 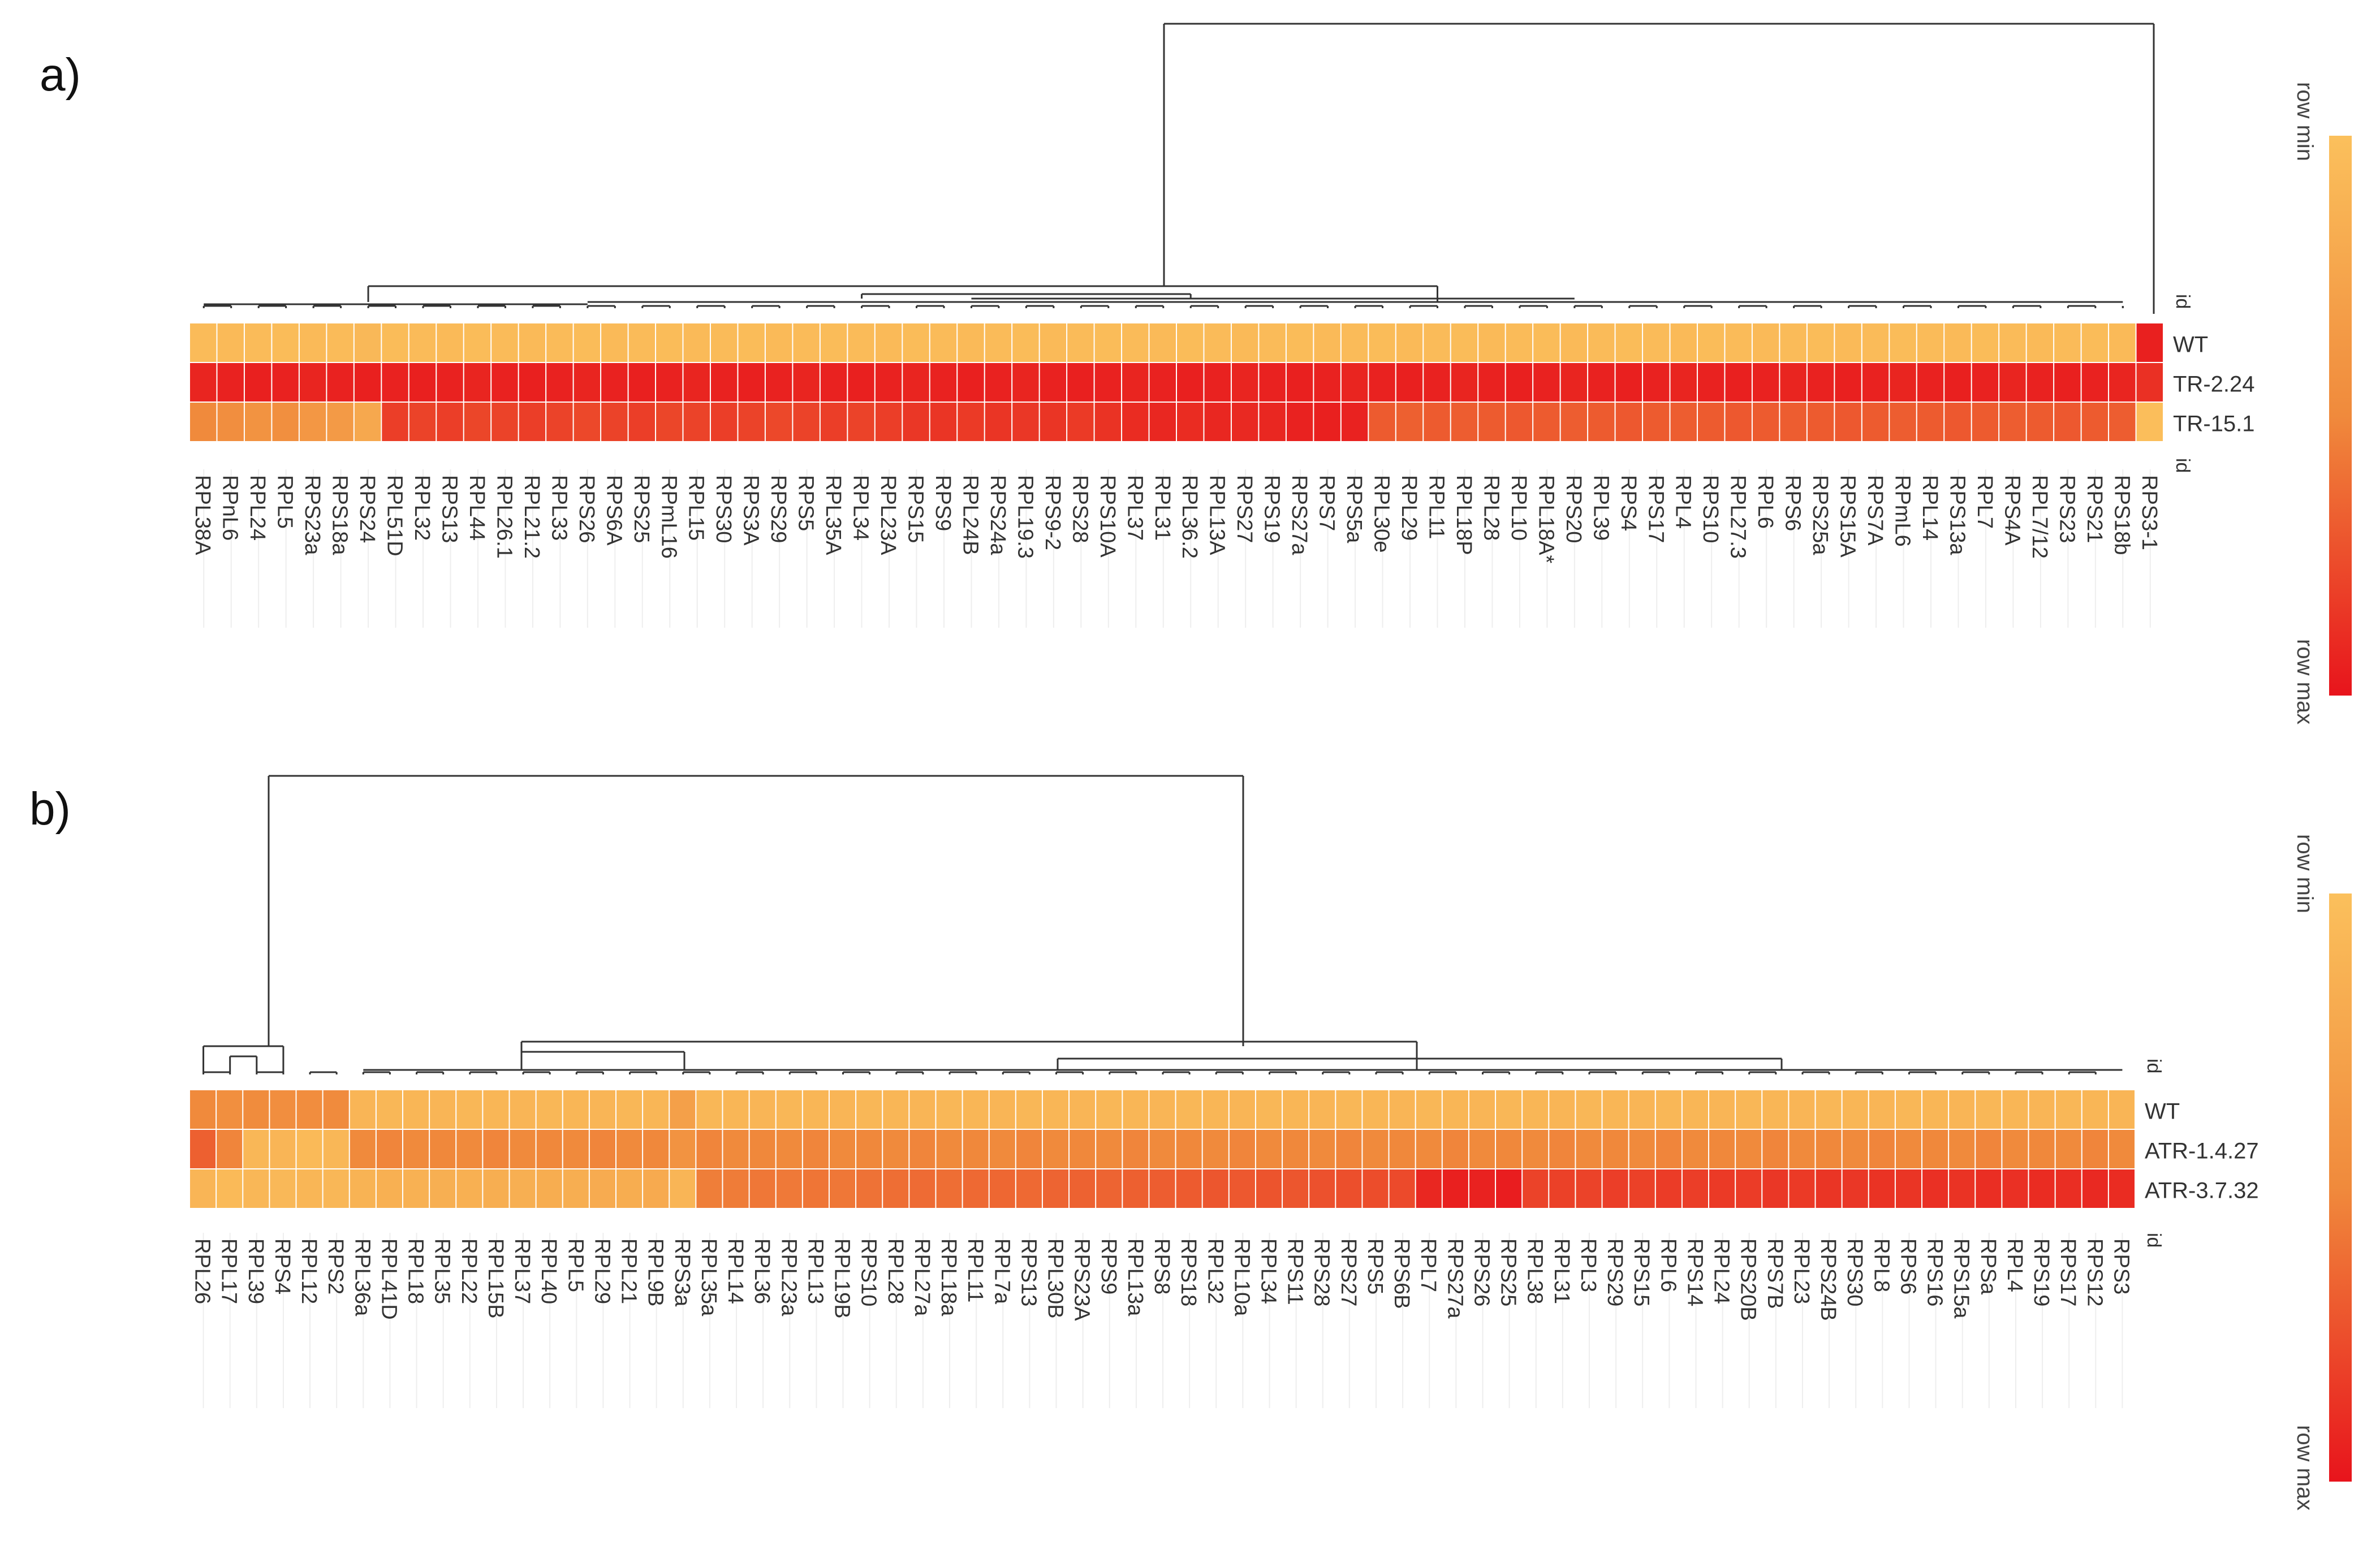 I want to click on column-label: RPS9-2, so click(x=1052, y=512).